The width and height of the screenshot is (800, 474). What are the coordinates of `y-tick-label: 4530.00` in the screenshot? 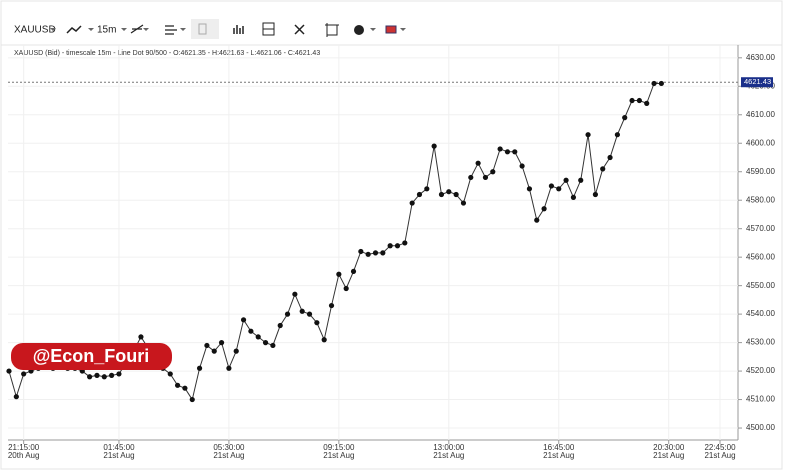 It's located at (760, 342).